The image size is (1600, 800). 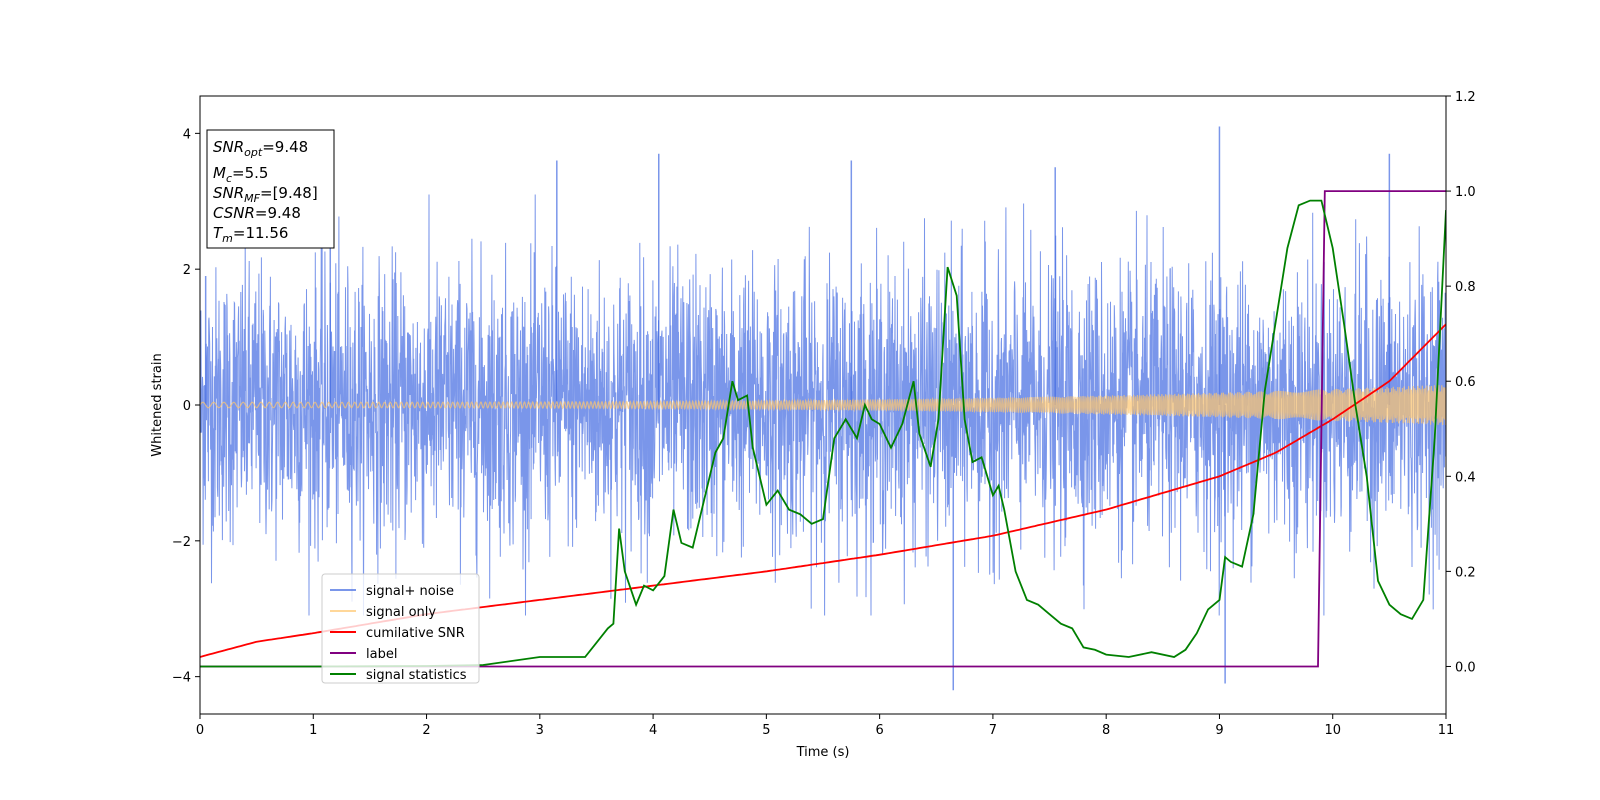 I want to click on legend-item-signal-noise: signal+ noise, so click(x=392, y=591).